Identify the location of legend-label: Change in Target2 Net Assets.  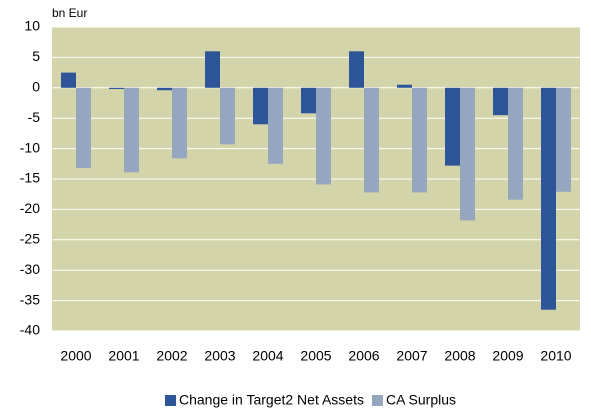
(271, 400).